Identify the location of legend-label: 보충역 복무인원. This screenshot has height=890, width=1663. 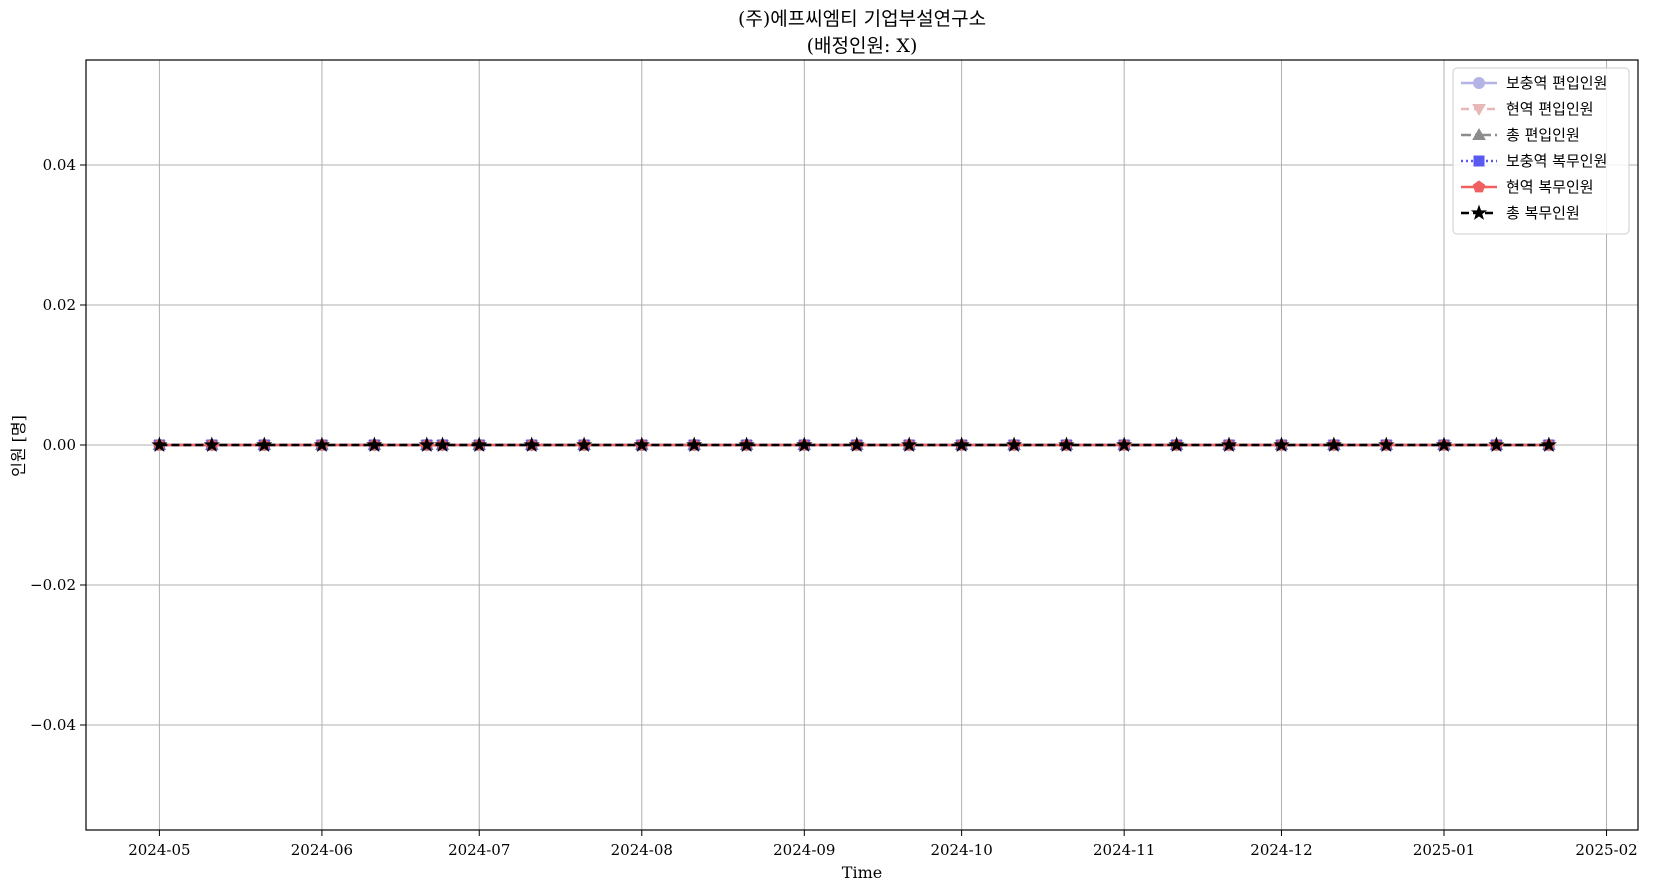
(1556, 161).